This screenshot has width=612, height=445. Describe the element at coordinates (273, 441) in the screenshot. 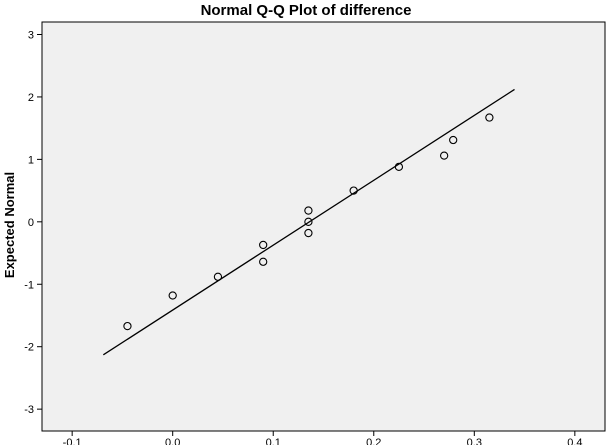

I see `x-tick-label: 0.1` at that location.